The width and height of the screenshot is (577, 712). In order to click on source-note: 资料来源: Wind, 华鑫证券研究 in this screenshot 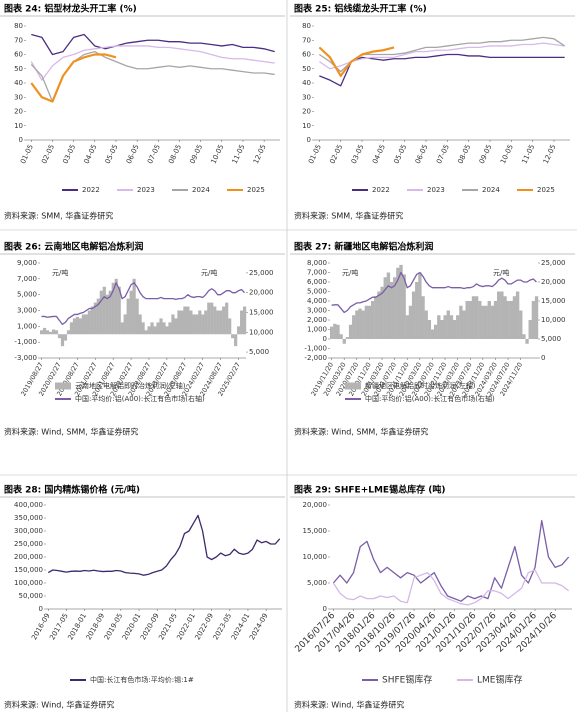, I will do `click(59, 705)`.